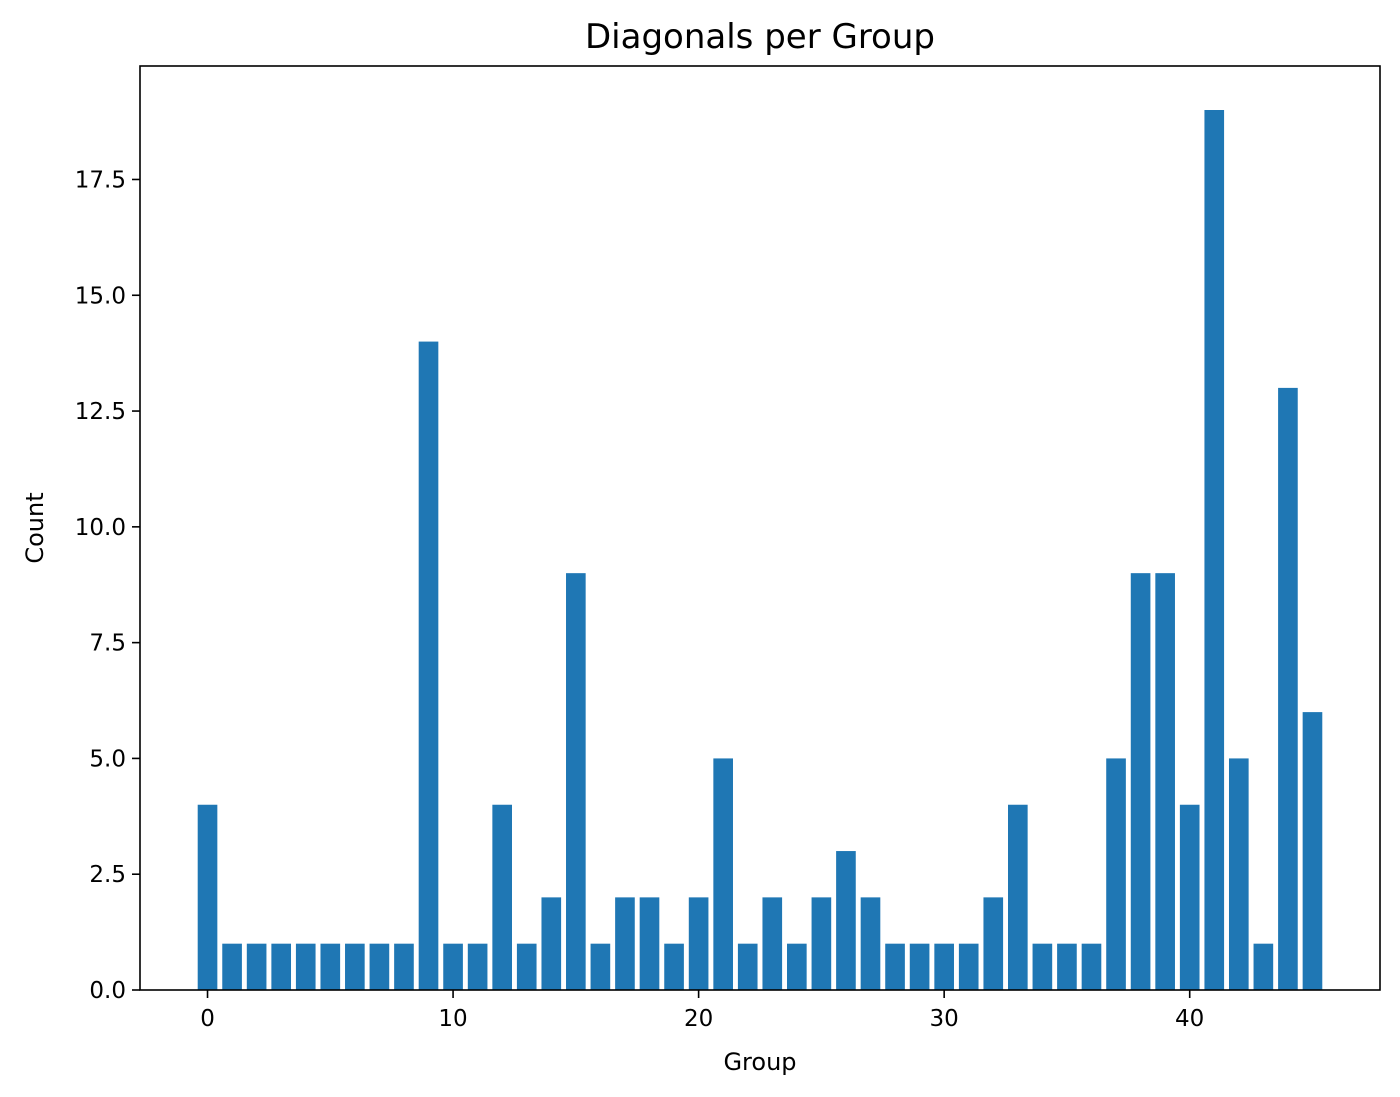 This screenshot has width=1400, height=1097. I want to click on y-tick-label: 2.5, so click(107, 875).